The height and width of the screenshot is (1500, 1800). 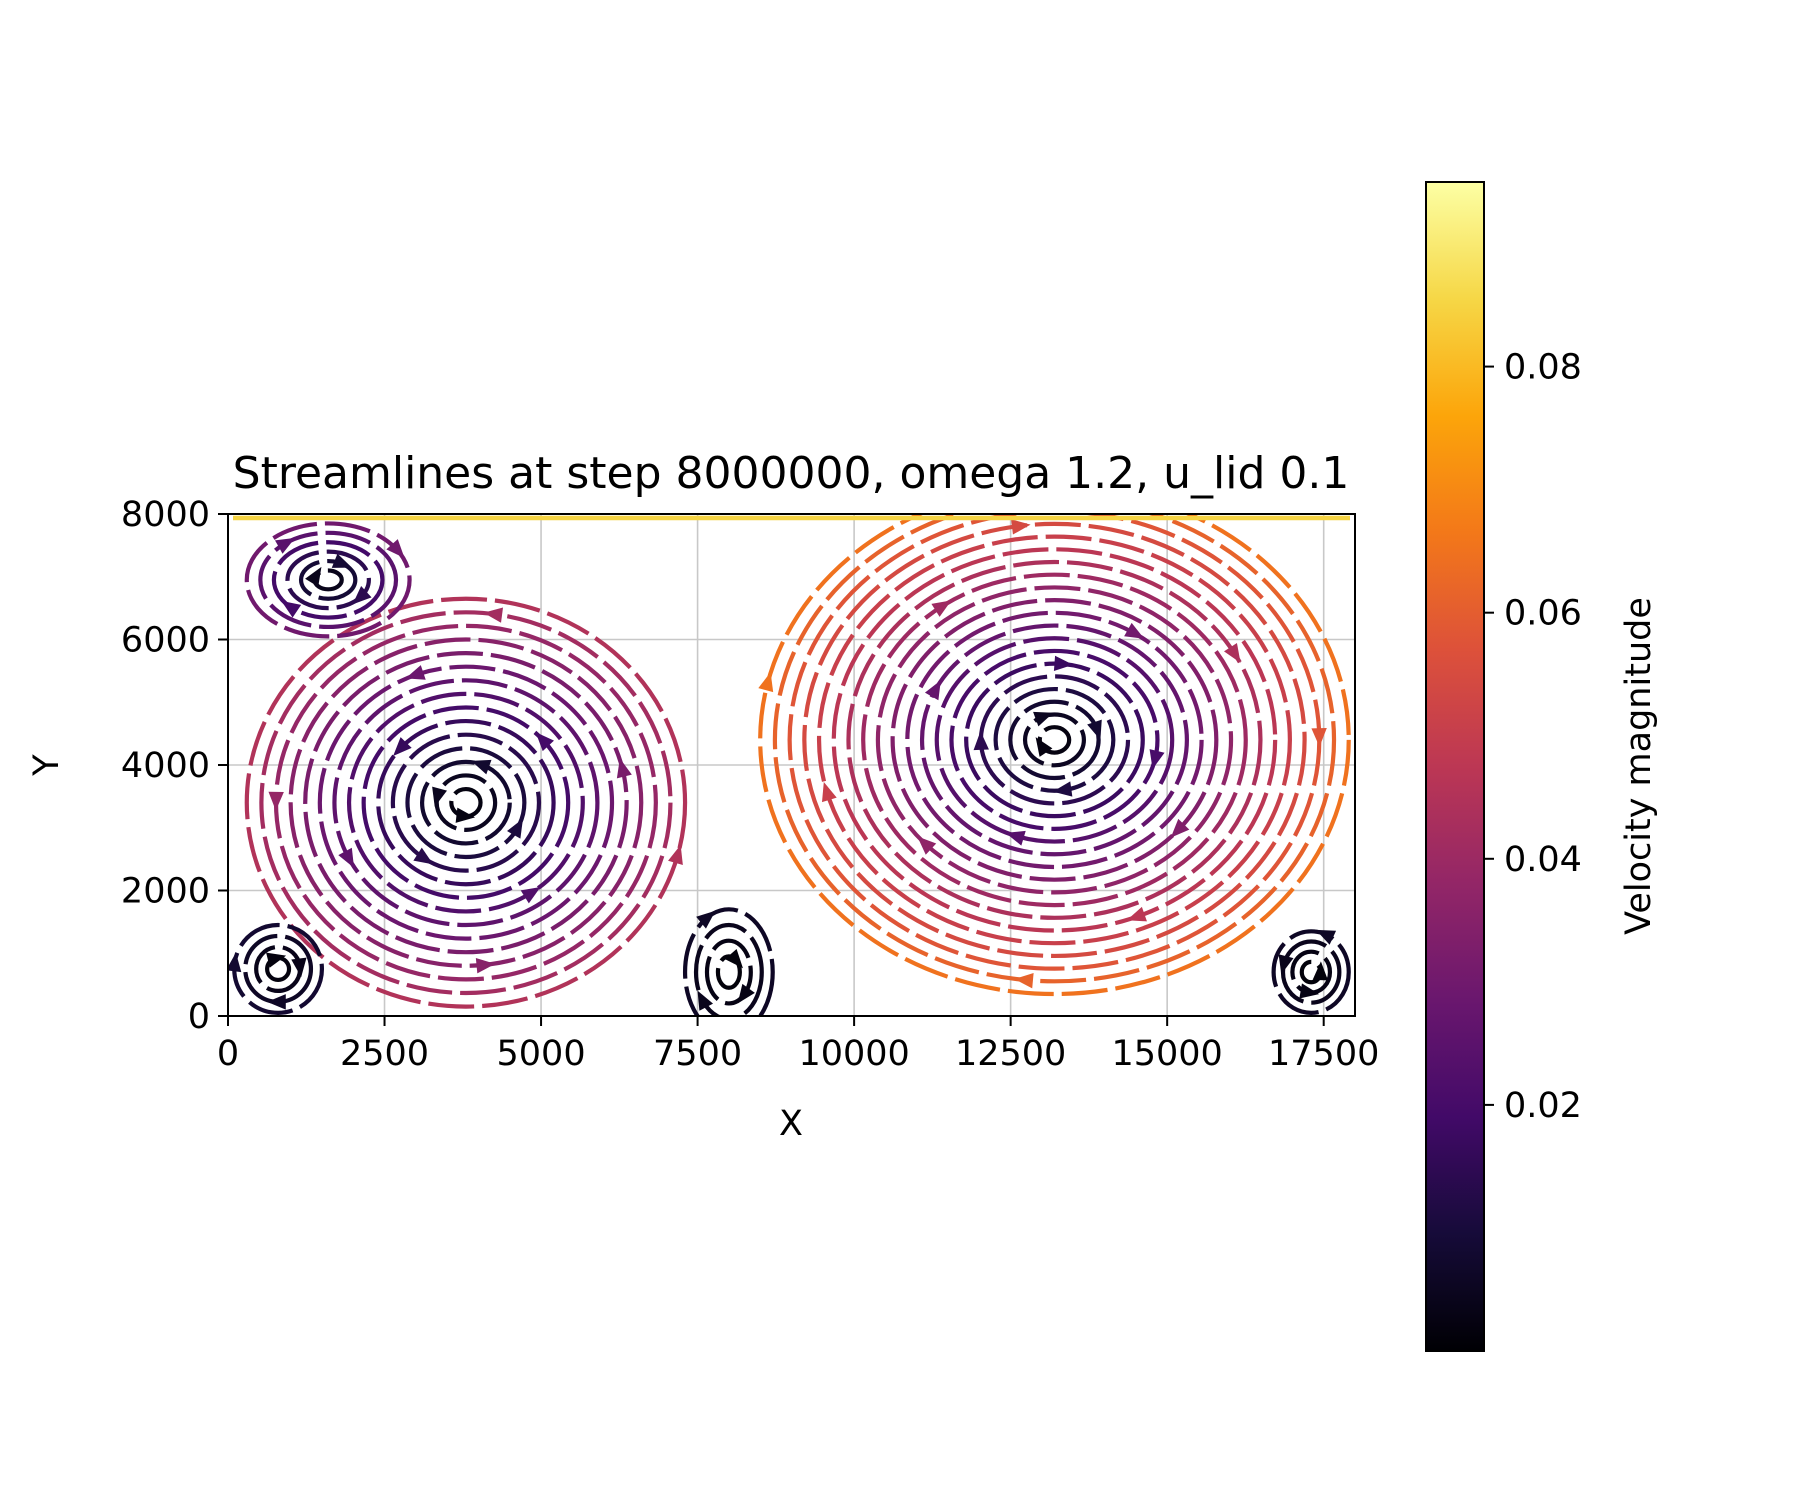 What do you see at coordinates (165, 892) in the screenshot?
I see `y-tick-label: 2000` at bounding box center [165, 892].